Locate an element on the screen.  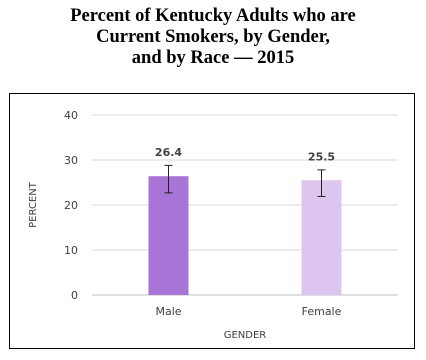
y-axis-label: PERCENT is located at coordinates (33, 204).